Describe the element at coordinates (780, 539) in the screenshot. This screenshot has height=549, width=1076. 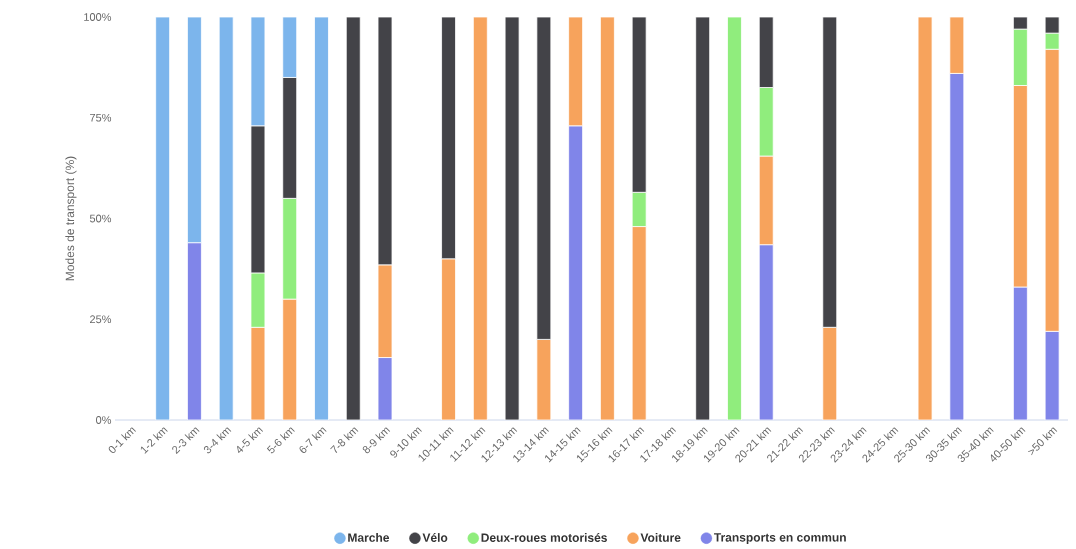
I see `legend-label: Transports en commun` at that location.